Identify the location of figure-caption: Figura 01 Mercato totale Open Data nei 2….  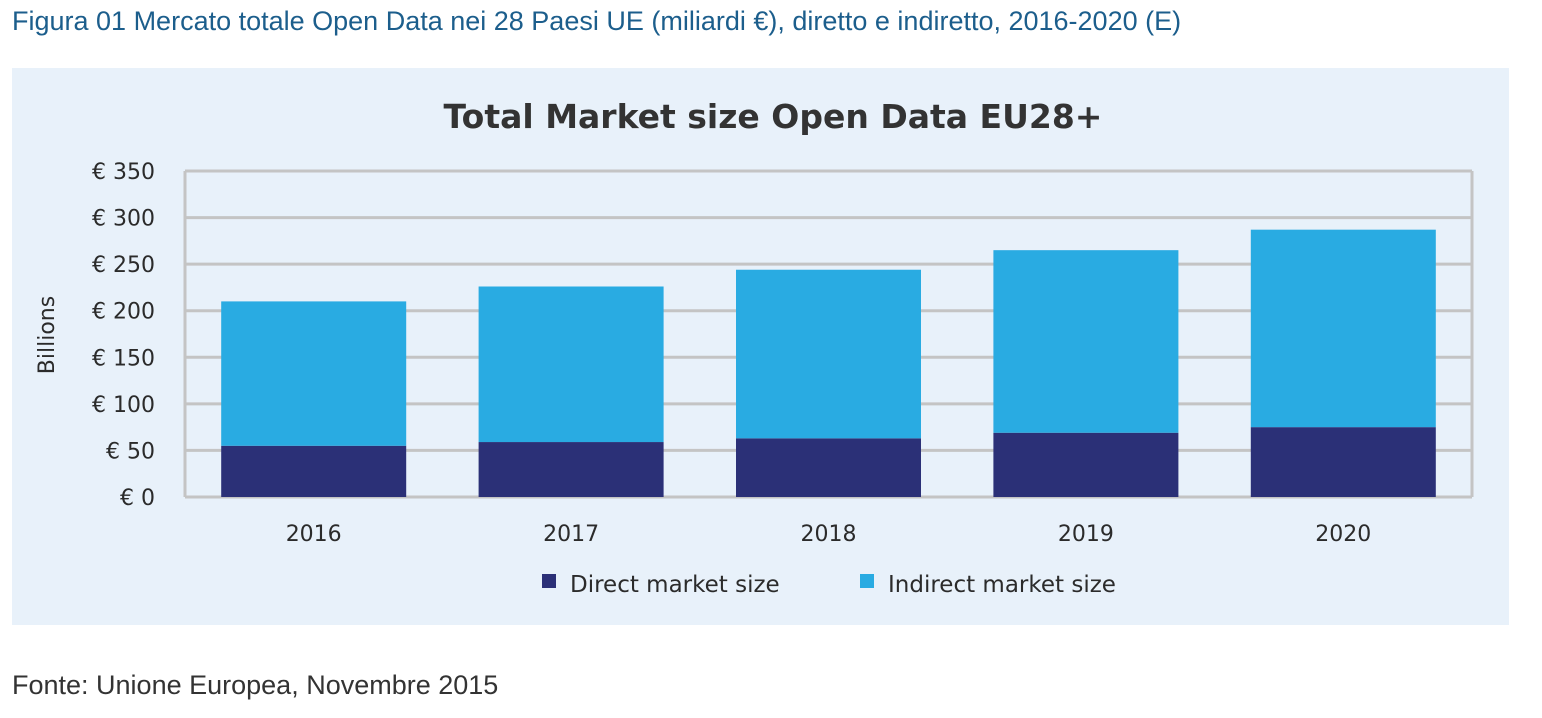
(597, 21).